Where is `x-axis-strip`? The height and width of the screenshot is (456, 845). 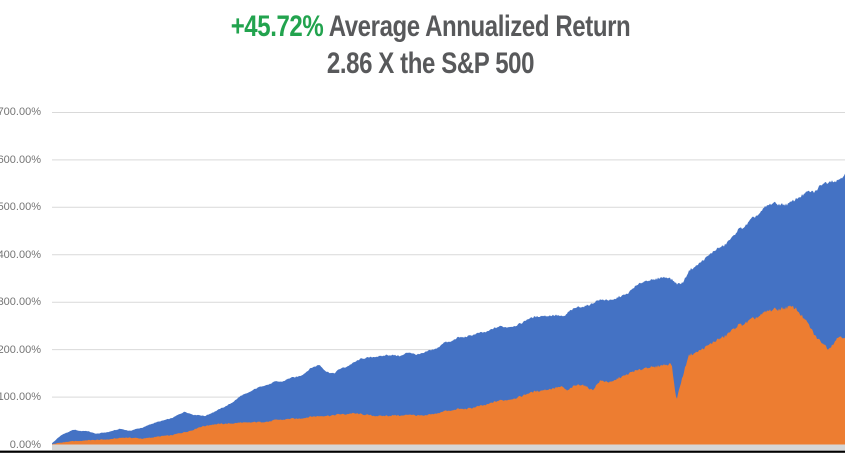 x-axis-strip is located at coordinates (448, 447).